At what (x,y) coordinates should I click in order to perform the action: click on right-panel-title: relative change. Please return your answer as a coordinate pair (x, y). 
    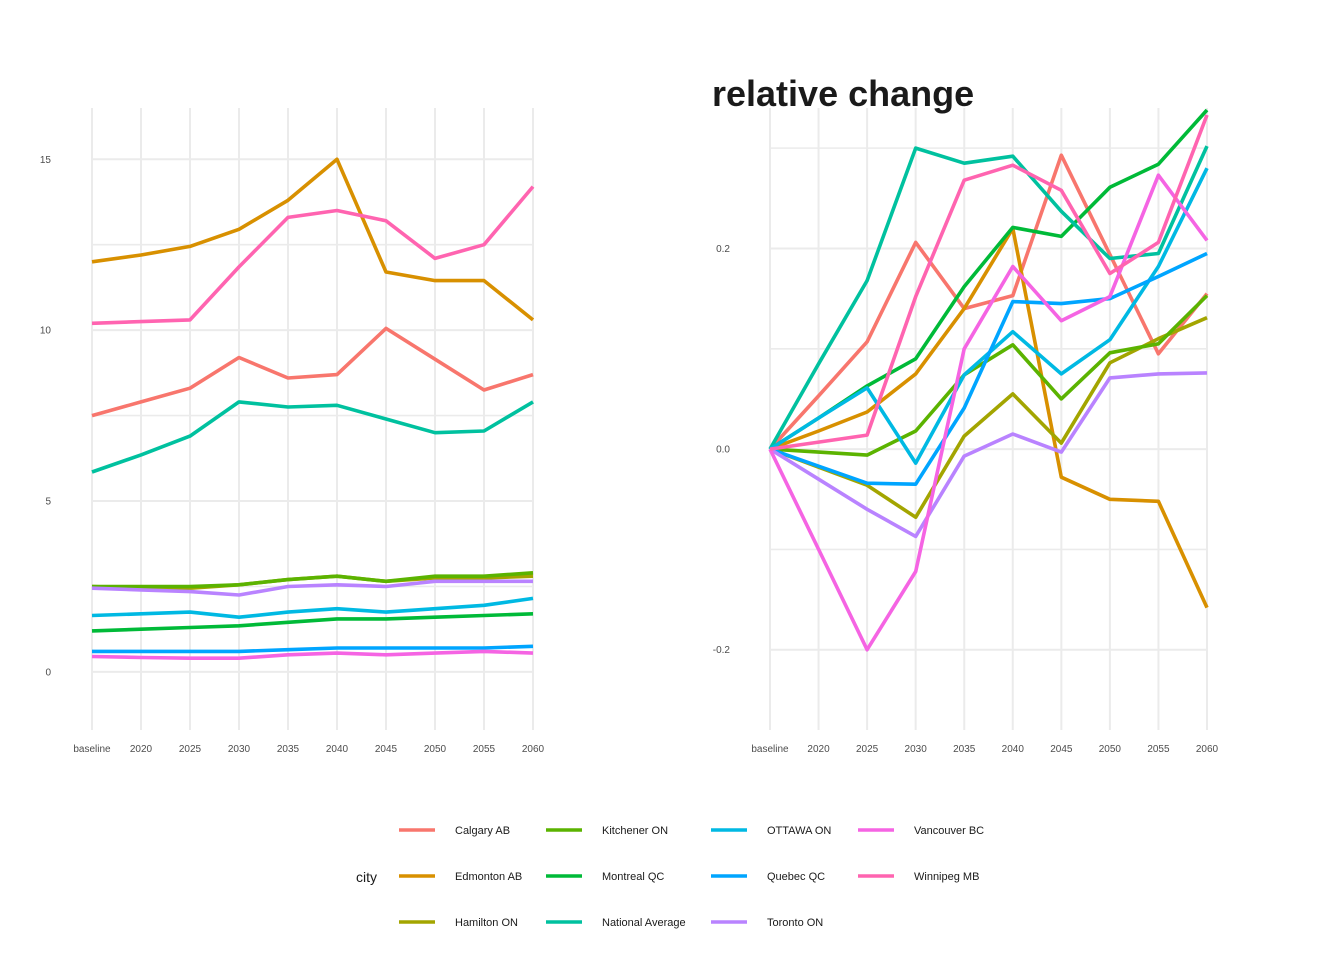
    Looking at the image, I should click on (843, 93).